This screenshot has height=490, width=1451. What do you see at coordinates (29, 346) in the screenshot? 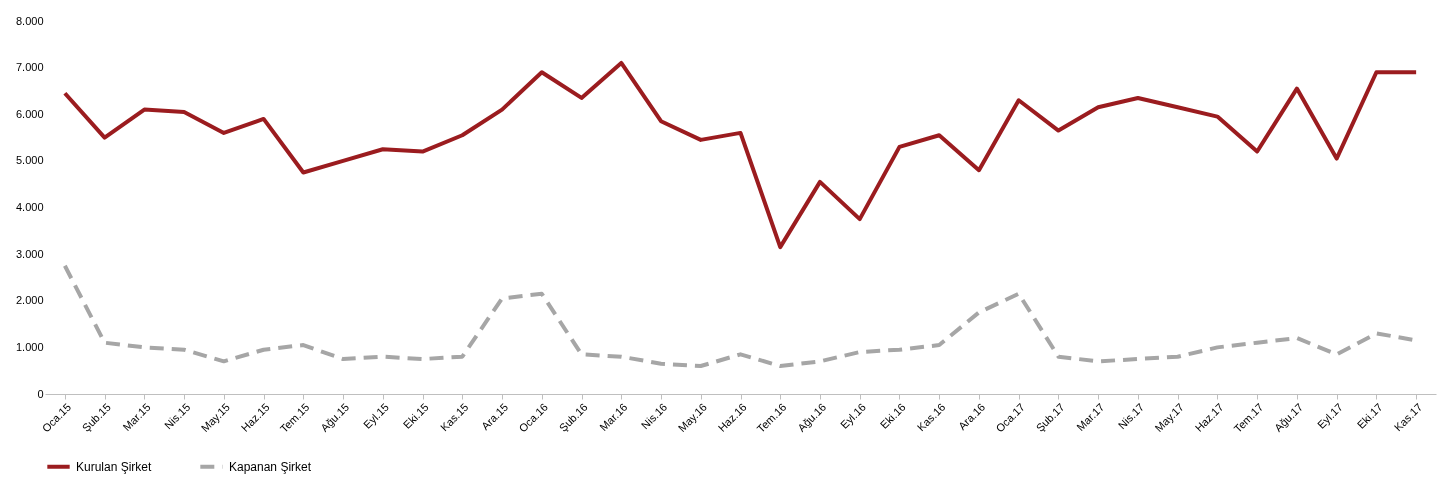
I see `y-tick-label: 1.000` at bounding box center [29, 346].